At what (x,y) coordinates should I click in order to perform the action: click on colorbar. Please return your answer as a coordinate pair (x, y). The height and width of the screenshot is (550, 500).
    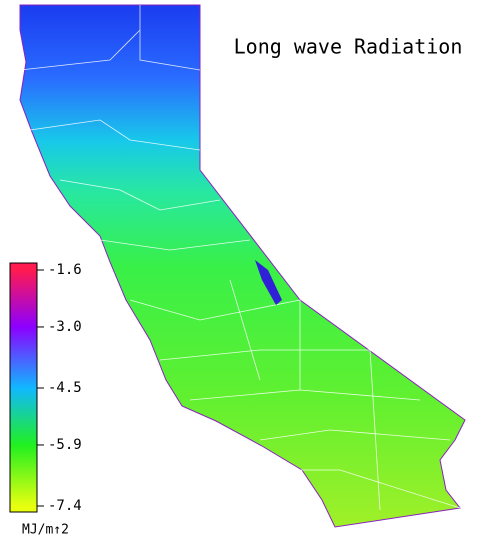
    Looking at the image, I should click on (23, 387).